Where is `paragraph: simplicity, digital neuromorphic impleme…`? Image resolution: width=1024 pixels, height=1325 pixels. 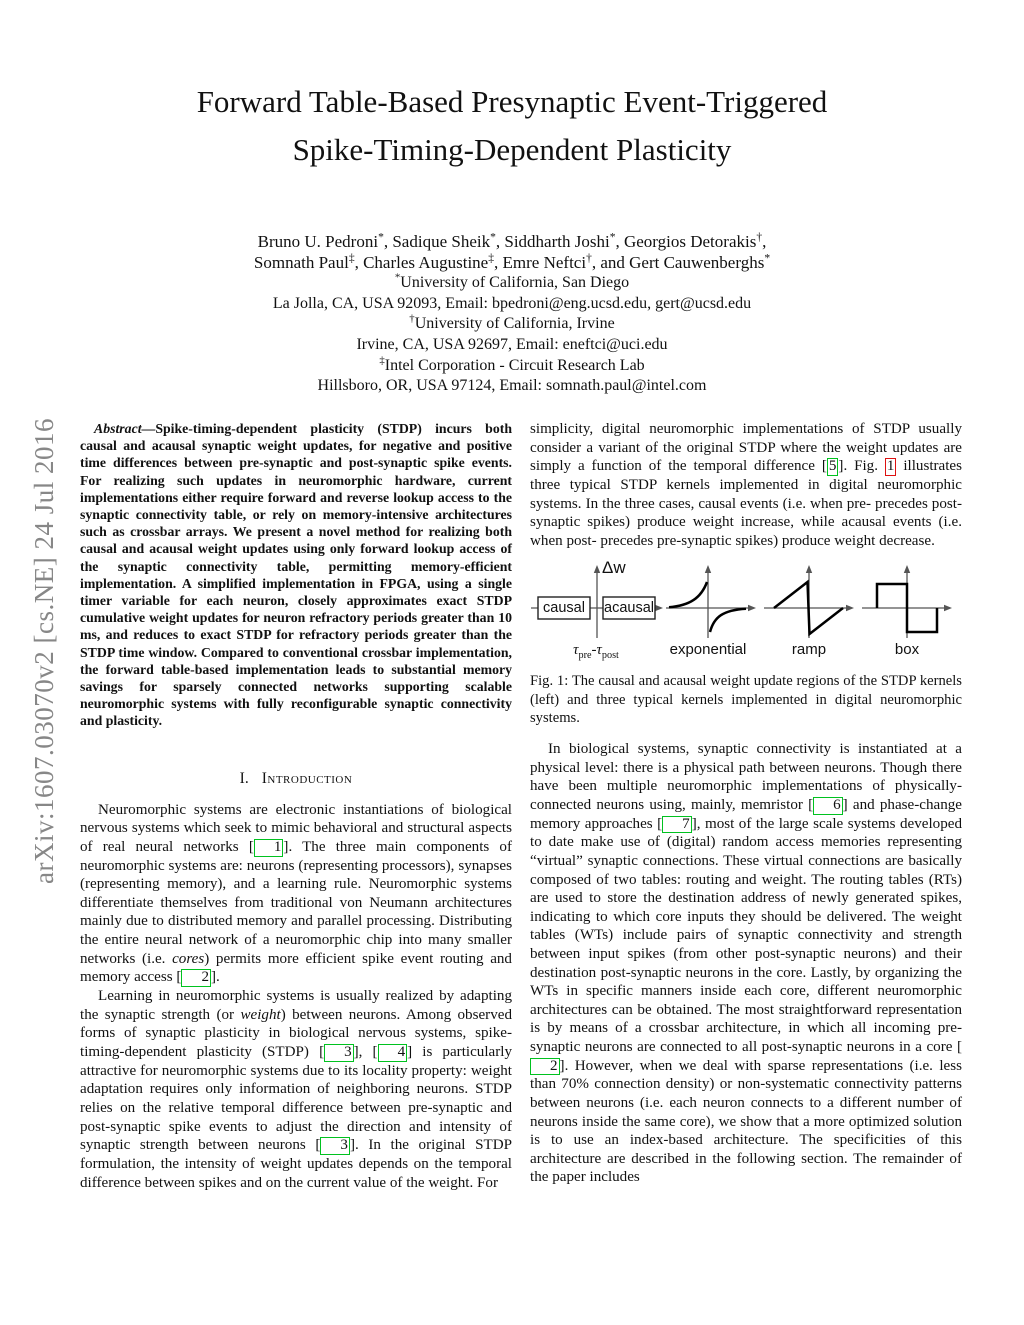 paragraph: simplicity, digital neuromorphic impleme… is located at coordinates (746, 485).